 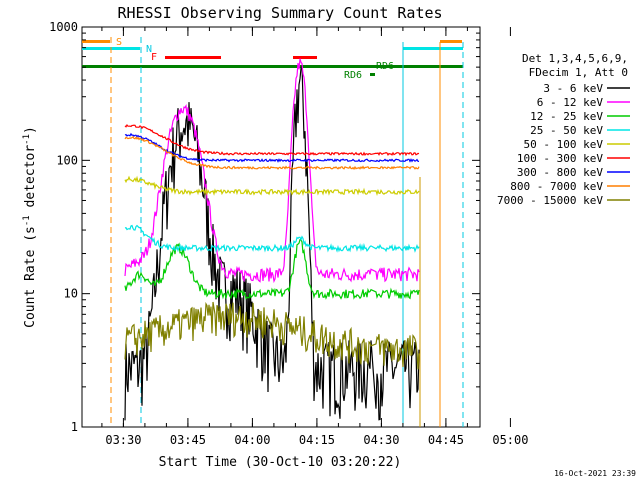 I want to click on night-flag-bar, so click(x=433, y=48).